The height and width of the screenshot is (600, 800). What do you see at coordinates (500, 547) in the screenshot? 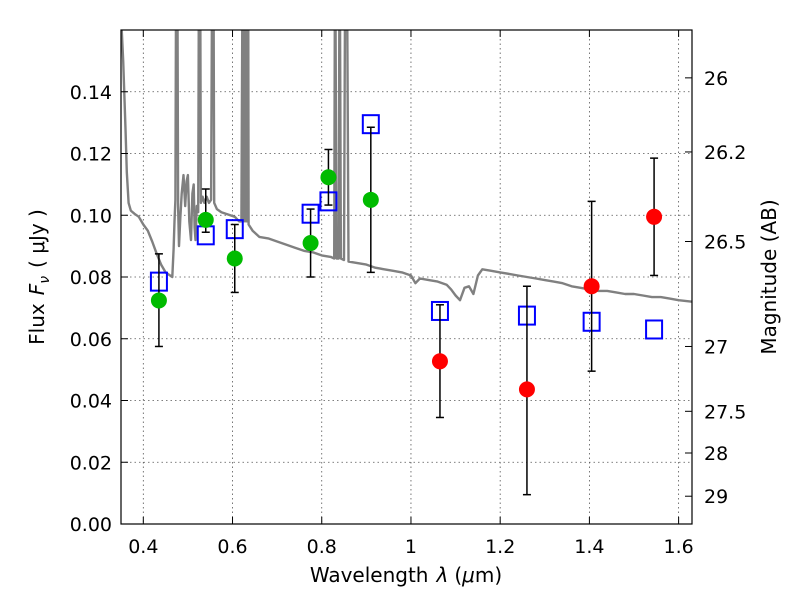
I see `x-tick-label: 1.2` at bounding box center [500, 547].